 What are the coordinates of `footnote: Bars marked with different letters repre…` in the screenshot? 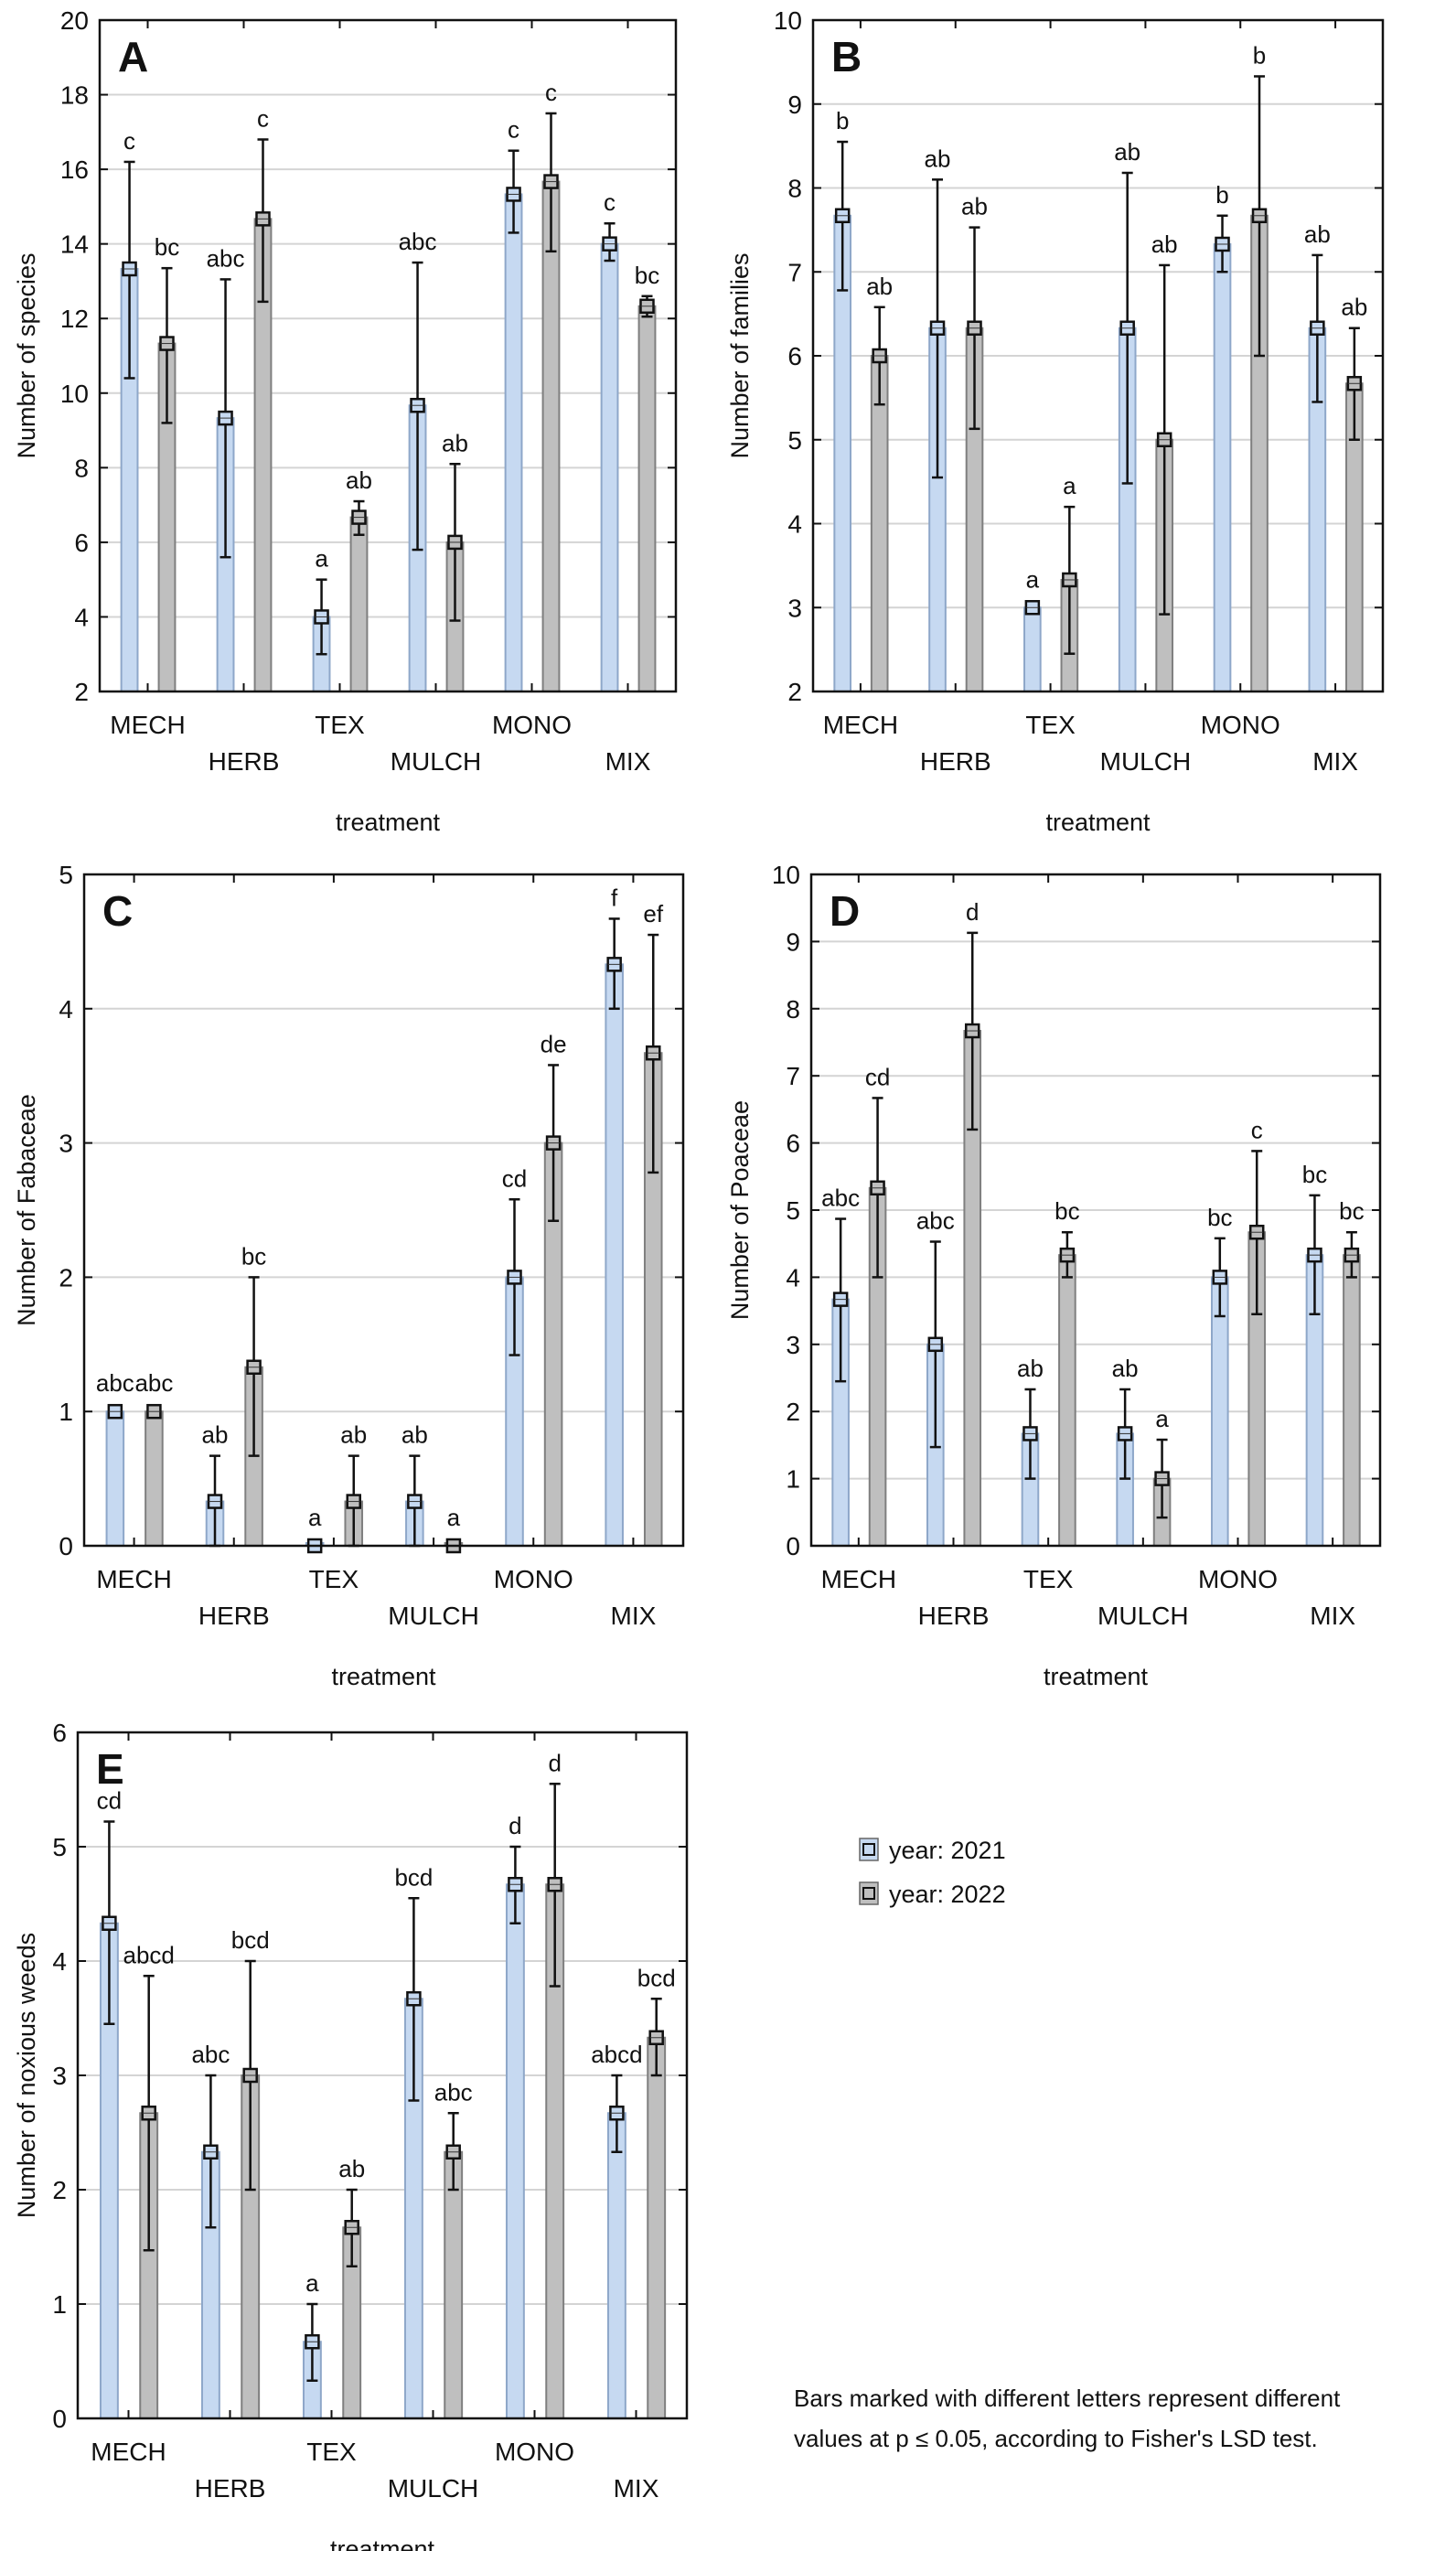 It's located at (1067, 2418).